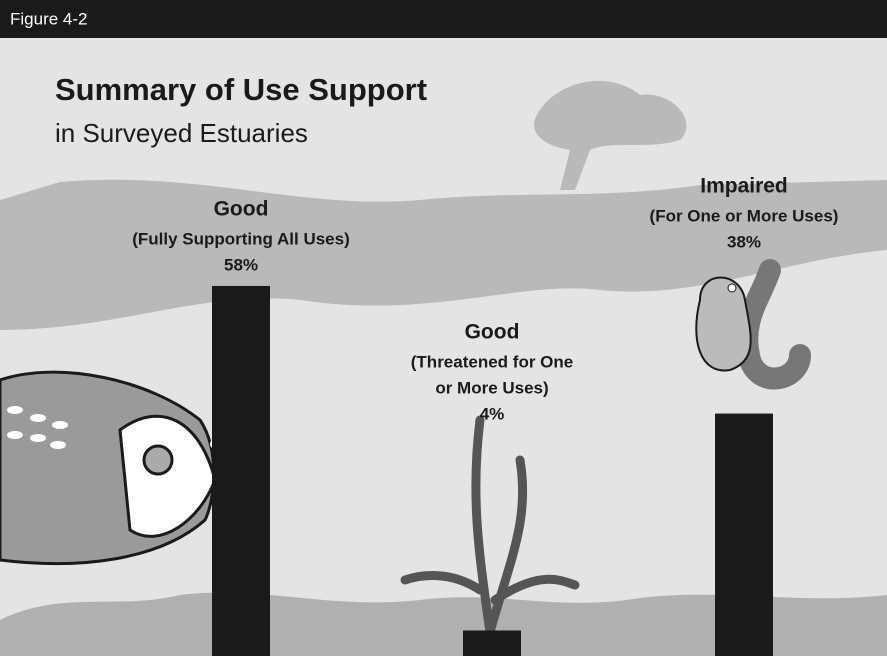 This screenshot has height=656, width=887. I want to click on chart-title: Summary of Use Support, so click(241, 89).